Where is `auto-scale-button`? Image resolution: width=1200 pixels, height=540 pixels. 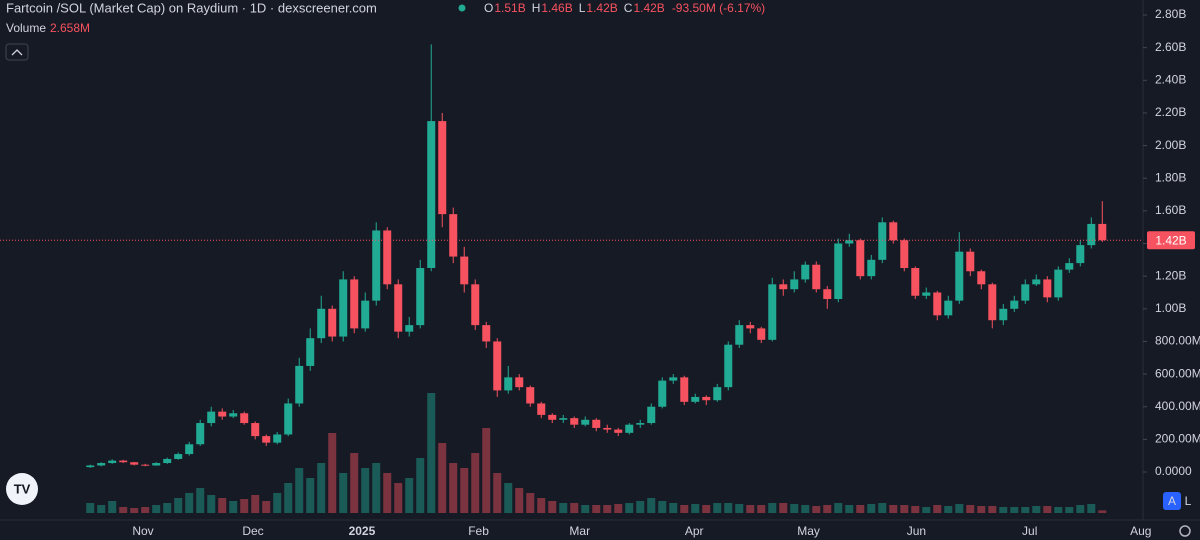
auto-scale-button is located at coordinates (1172, 501).